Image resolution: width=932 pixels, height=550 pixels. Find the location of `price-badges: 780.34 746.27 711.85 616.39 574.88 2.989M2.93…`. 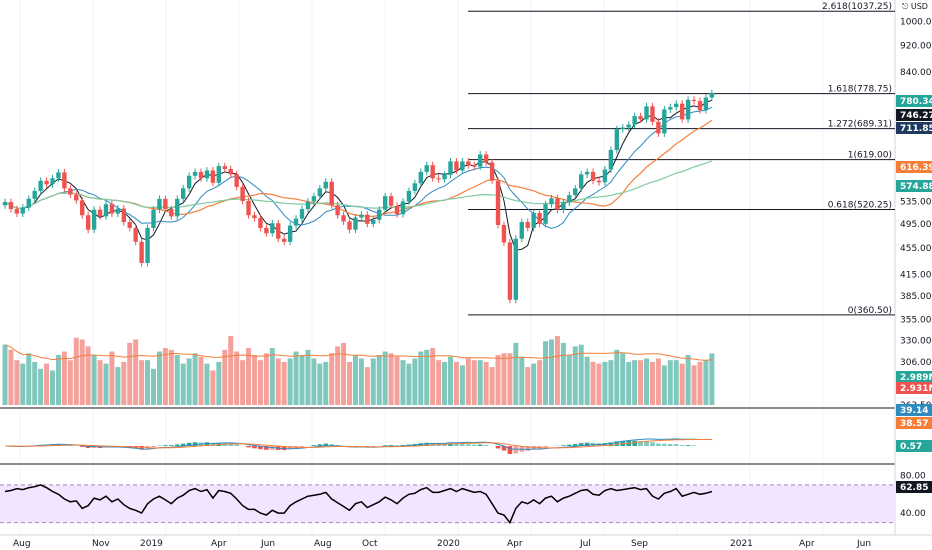

price-badges: 780.34 746.27 711.85 616.39 574.88 2.989M2.93… is located at coordinates (914, 294).